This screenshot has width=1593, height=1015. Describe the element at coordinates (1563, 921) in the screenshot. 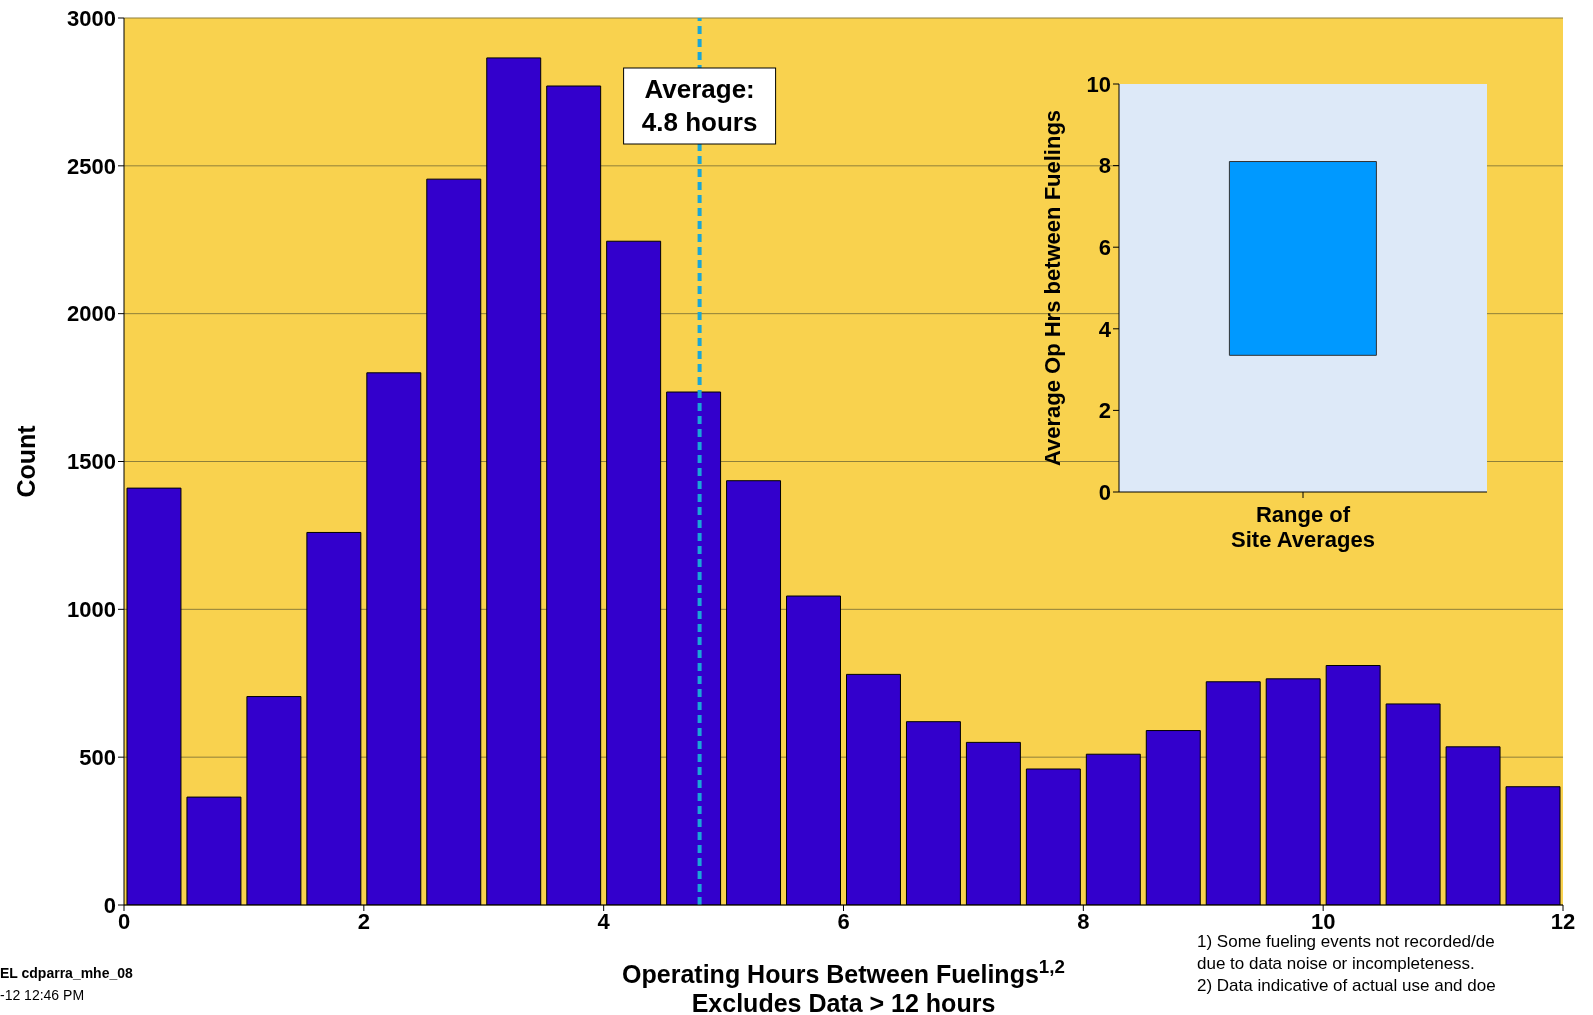

I see `x-tick-label: 12` at that location.